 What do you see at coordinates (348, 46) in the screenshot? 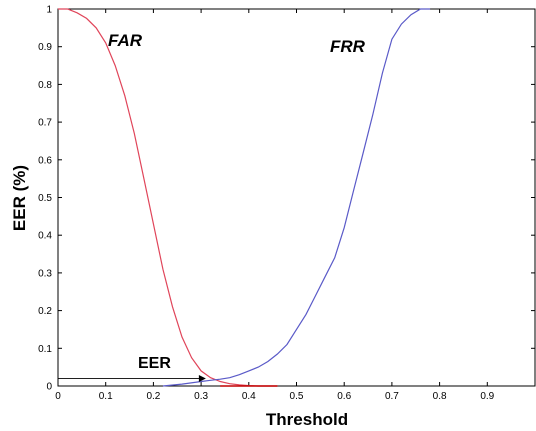
I see `frr-annotation: FRR` at bounding box center [348, 46].